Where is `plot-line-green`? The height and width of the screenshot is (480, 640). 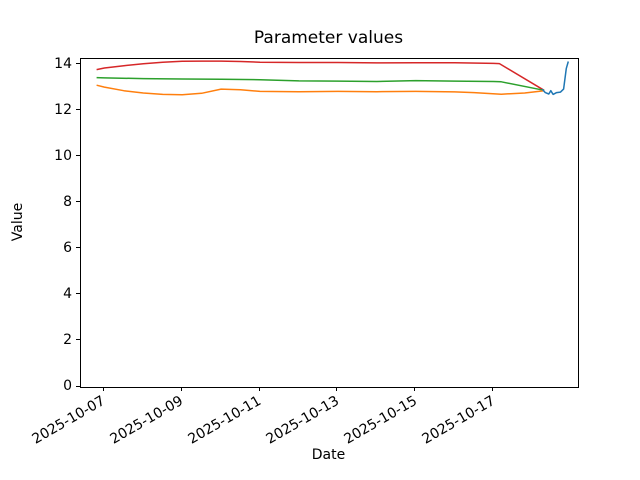
plot-line-green is located at coordinates (320, 84).